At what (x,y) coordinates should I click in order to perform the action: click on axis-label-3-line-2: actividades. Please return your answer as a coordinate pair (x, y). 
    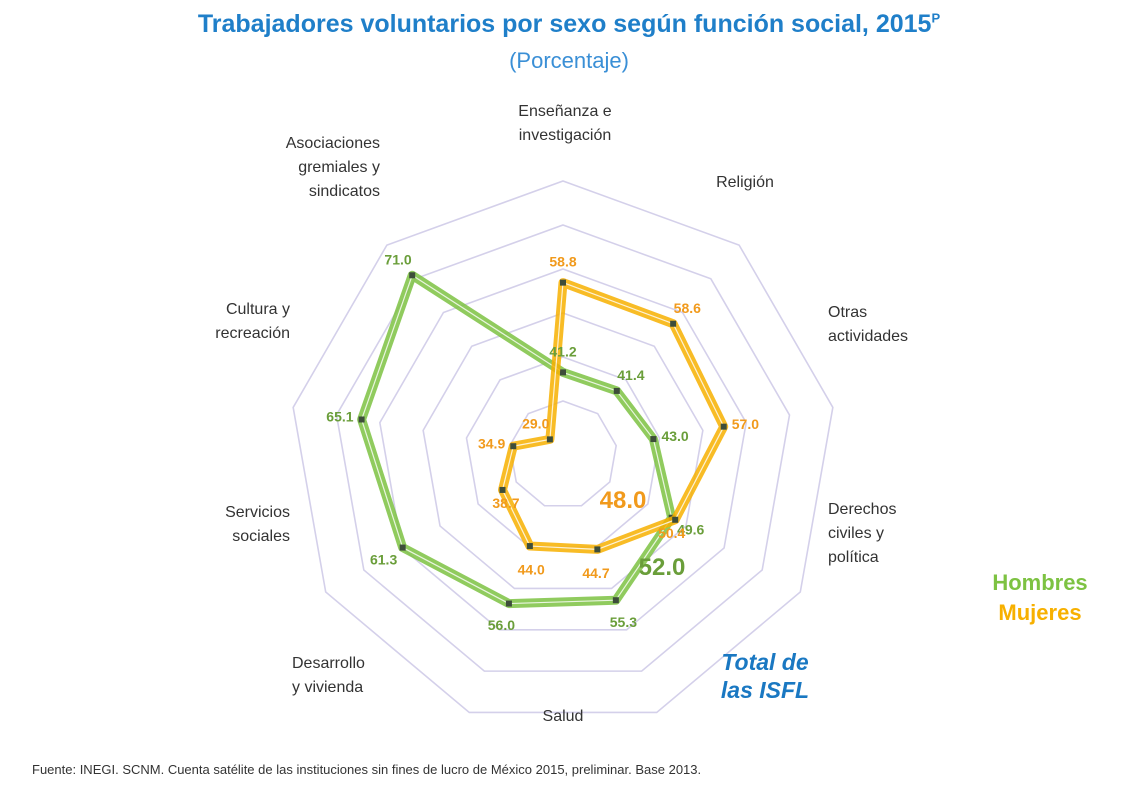
    Looking at the image, I should click on (868, 336).